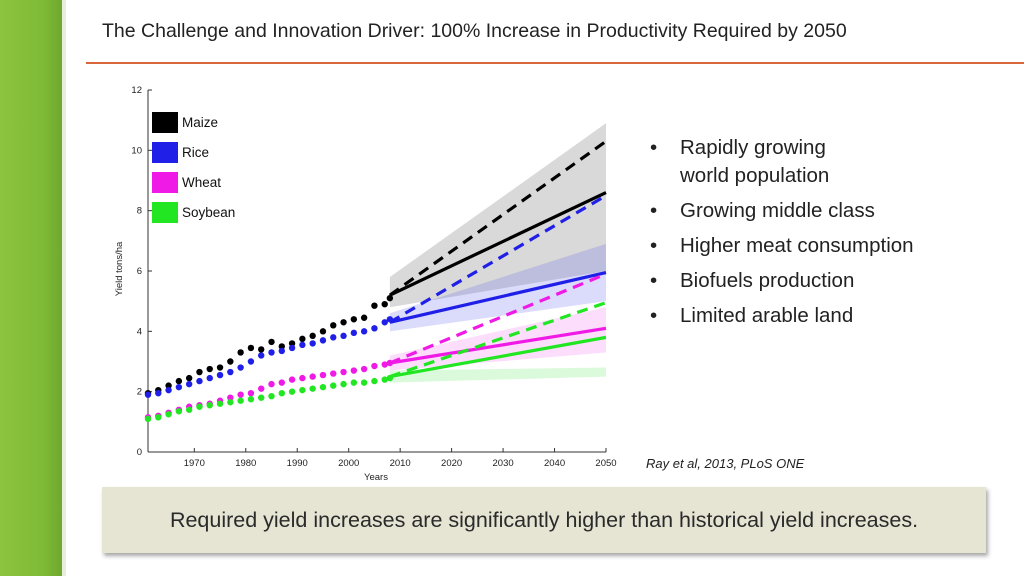  What do you see at coordinates (165, 122) in the screenshot?
I see `maize-legend-swatch` at bounding box center [165, 122].